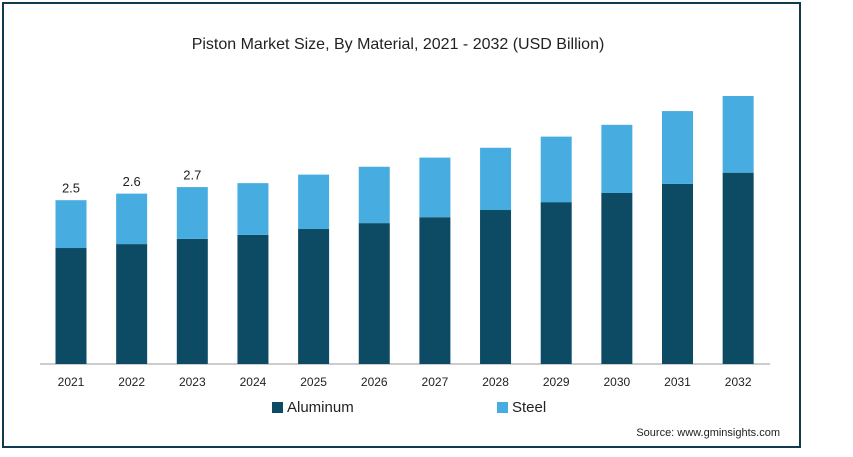 Image resolution: width=853 pixels, height=457 pixels. What do you see at coordinates (132, 181) in the screenshot?
I see `total-label: 2.6` at bounding box center [132, 181].